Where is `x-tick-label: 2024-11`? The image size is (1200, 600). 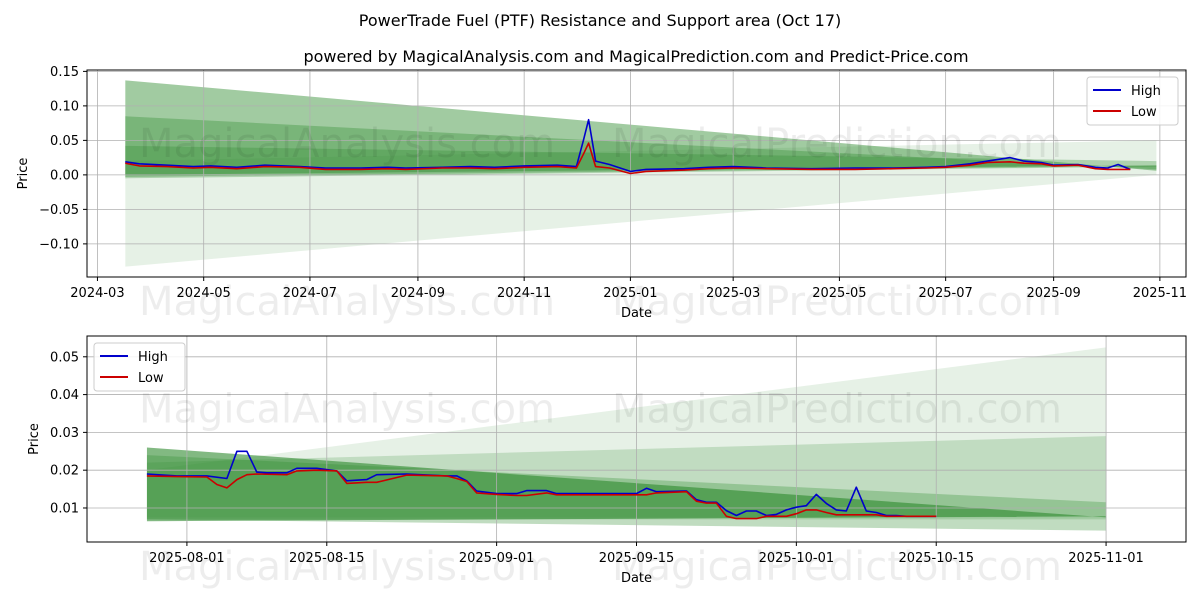 x-tick-label: 2024-11 is located at coordinates (524, 293).